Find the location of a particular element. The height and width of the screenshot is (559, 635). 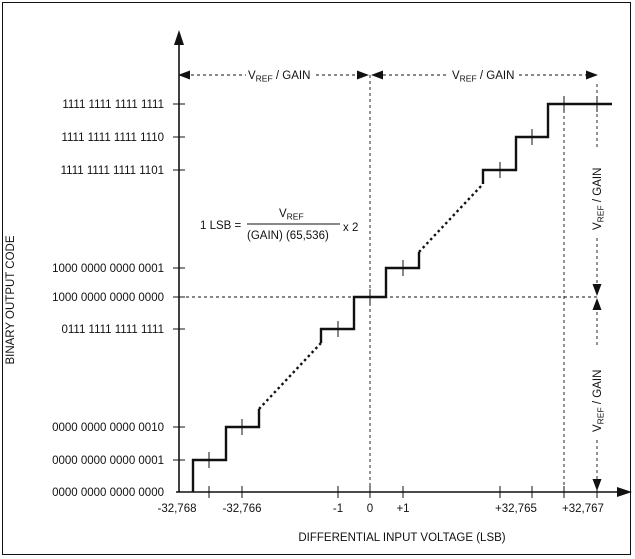

y-code-label: 1000 0000 0000 0000 is located at coordinates (108, 298).